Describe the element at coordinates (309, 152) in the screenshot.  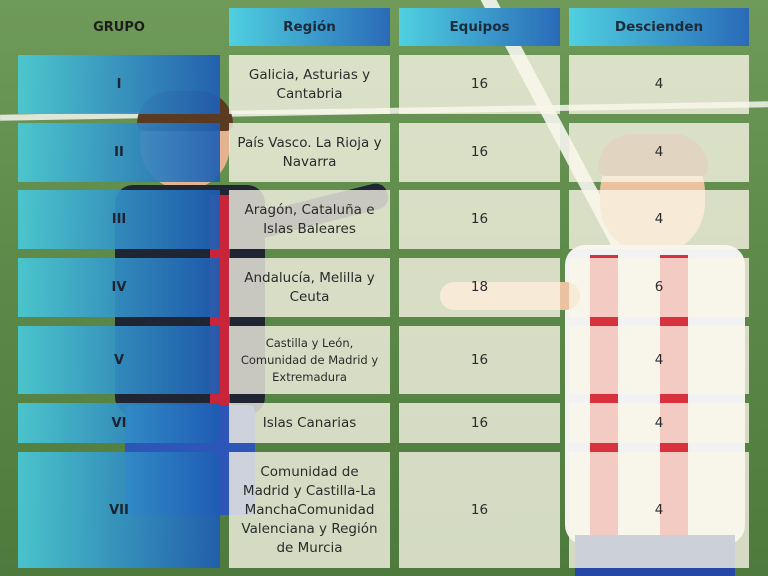
I see `region-cell: País Vasco. La Rioja y Navarra` at that location.